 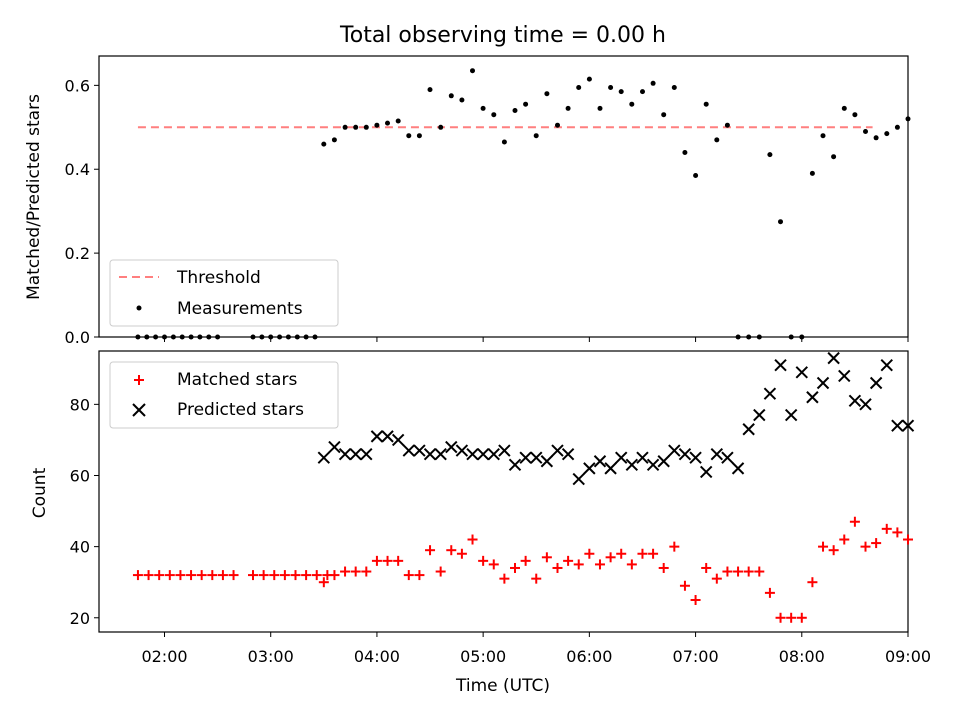 What do you see at coordinates (483, 656) in the screenshot?
I see `xtick-label: 05:00` at bounding box center [483, 656].